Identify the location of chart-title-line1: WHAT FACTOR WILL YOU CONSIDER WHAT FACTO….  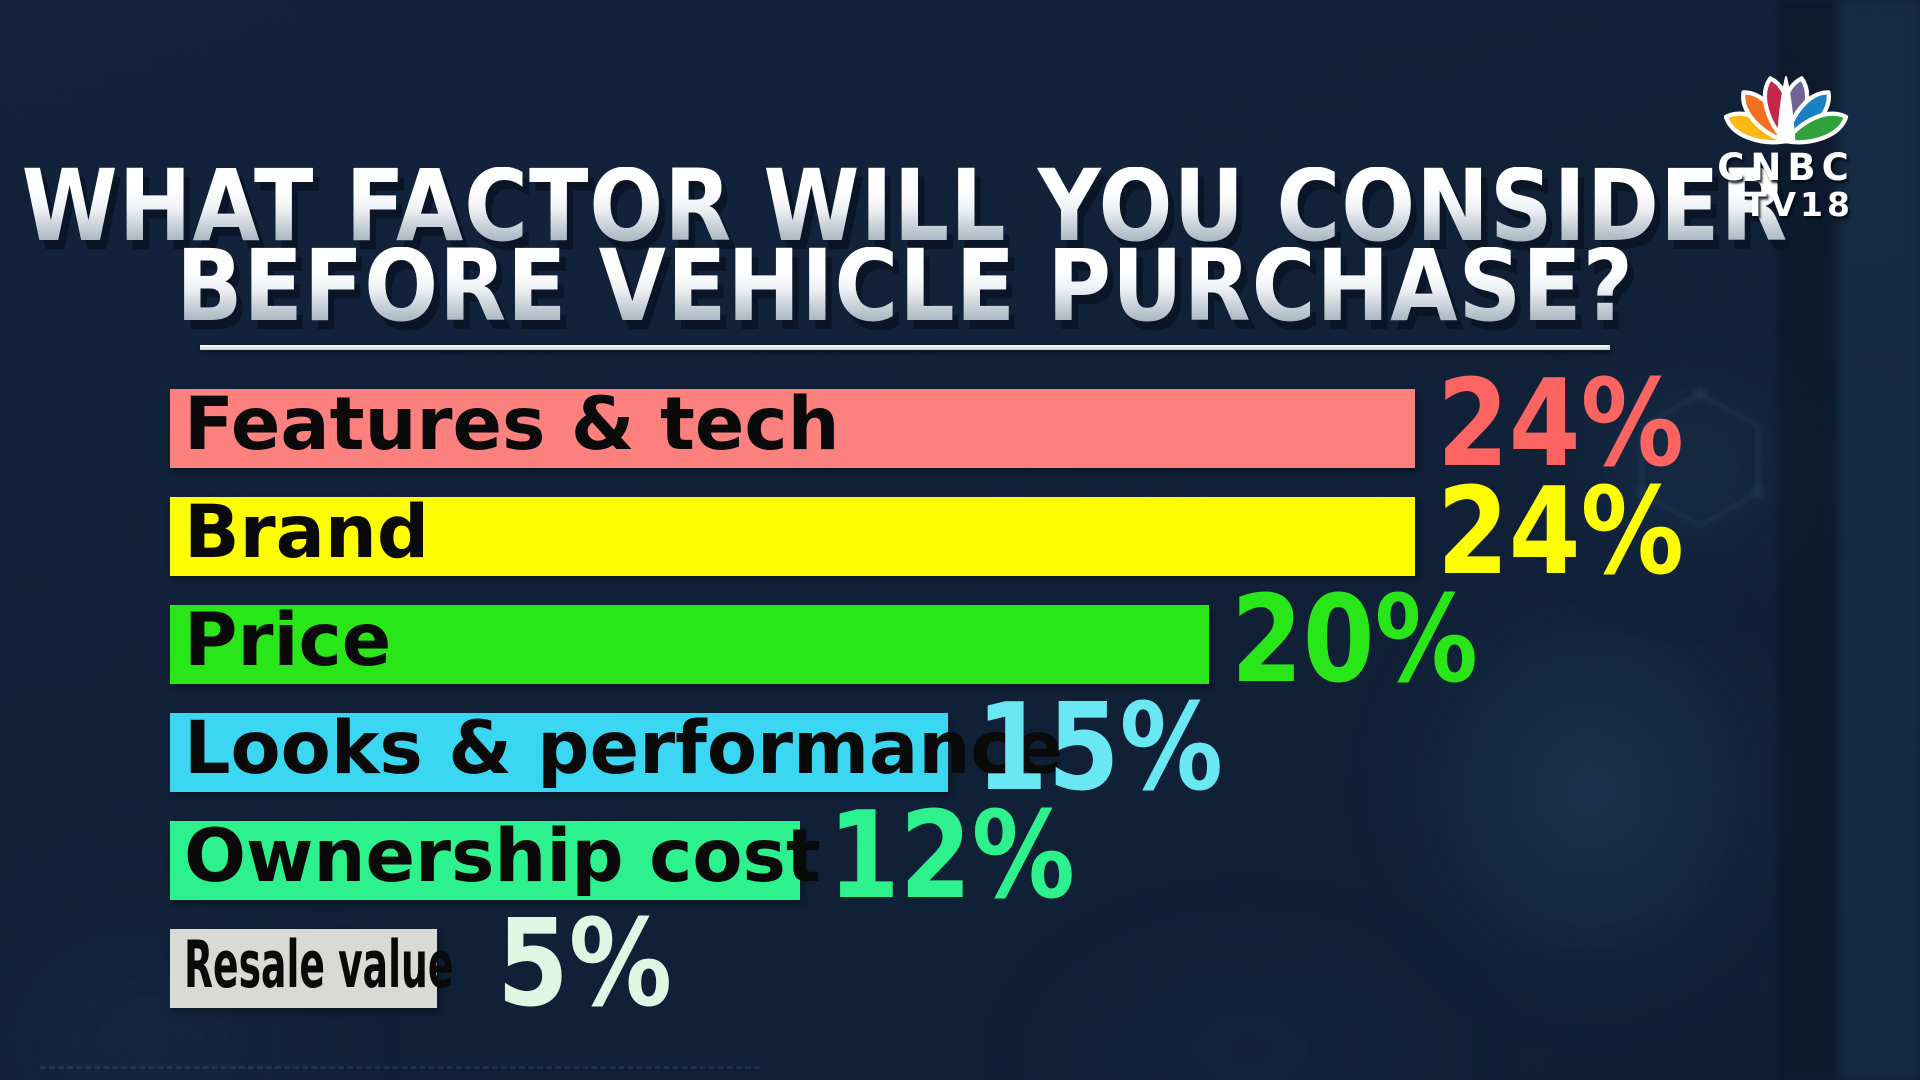
(908, 211).